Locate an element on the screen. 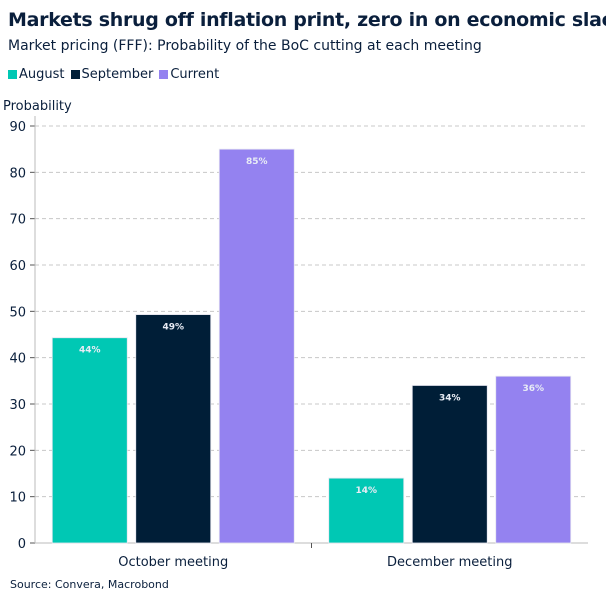 This screenshot has width=606, height=606. y-tick-label: 70 is located at coordinates (17, 220).